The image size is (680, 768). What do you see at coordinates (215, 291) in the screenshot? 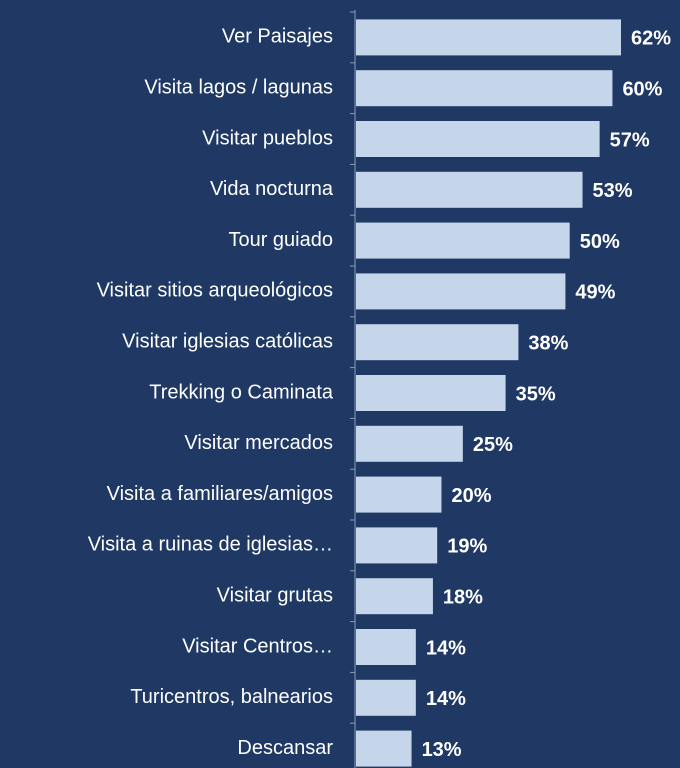
I see `category-label: Visitar sitios arqueológicos` at bounding box center [215, 291].